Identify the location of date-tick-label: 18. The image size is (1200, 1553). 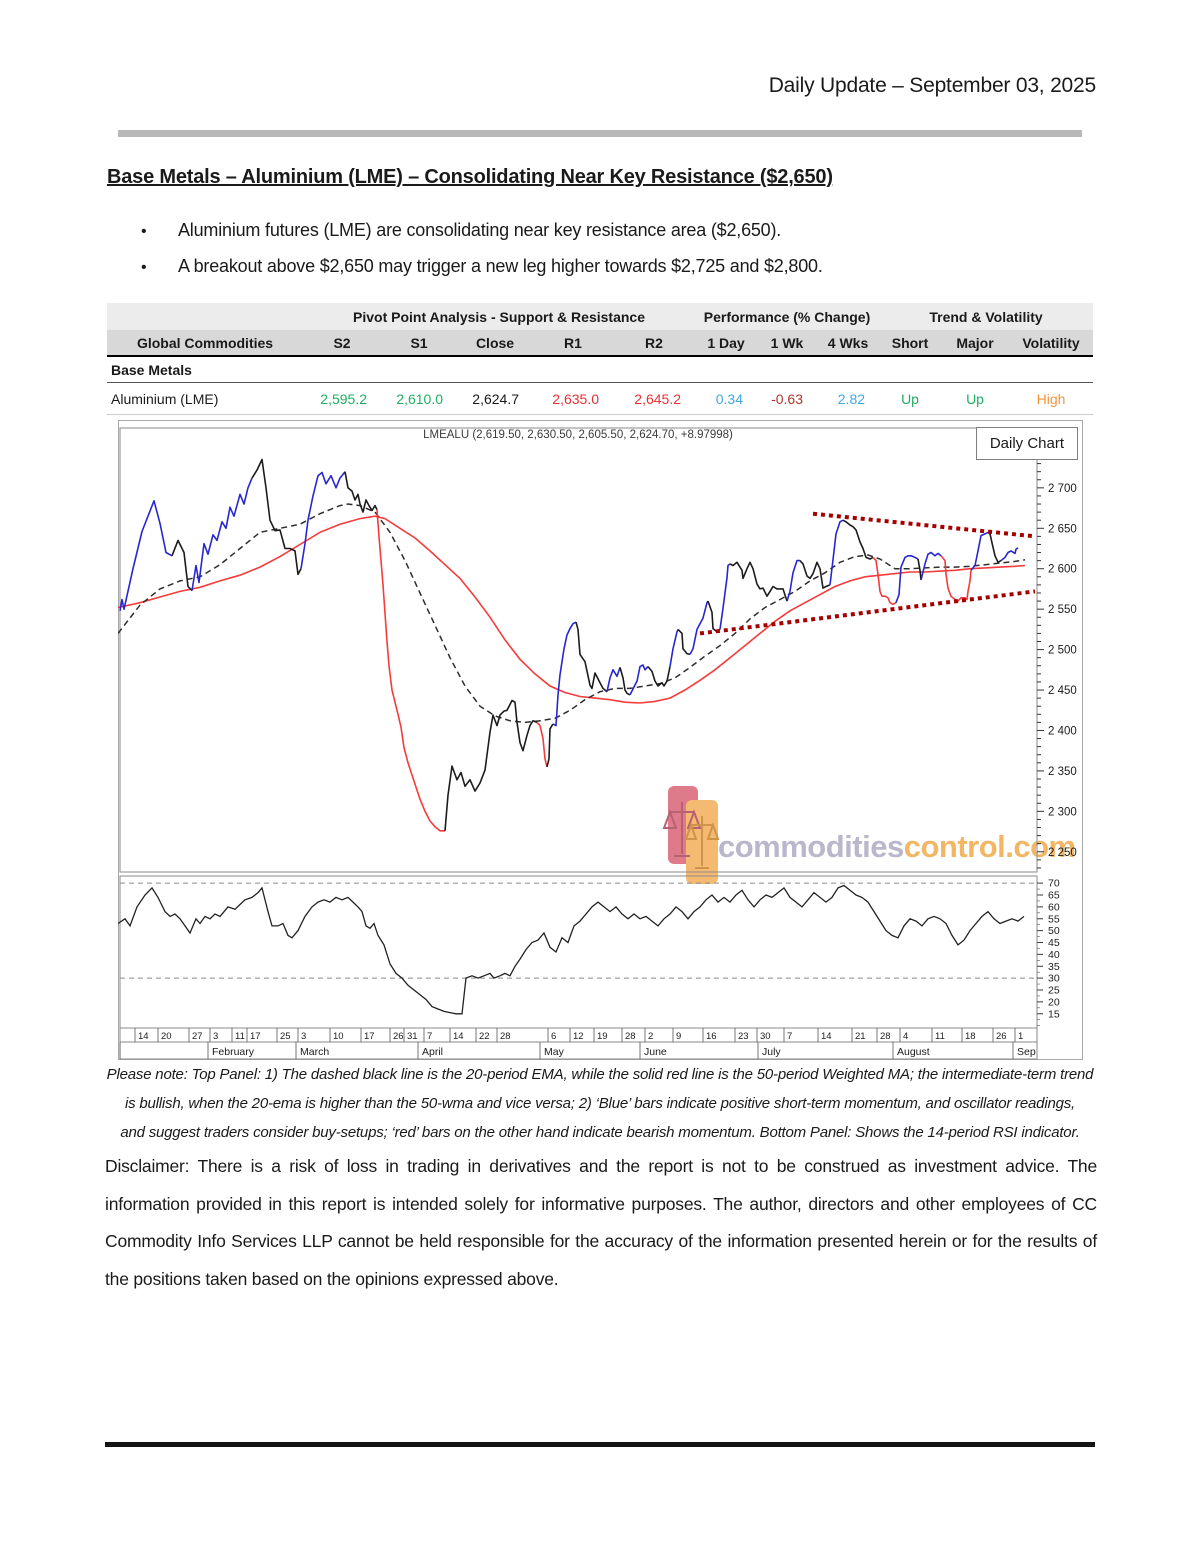
(970, 1036).